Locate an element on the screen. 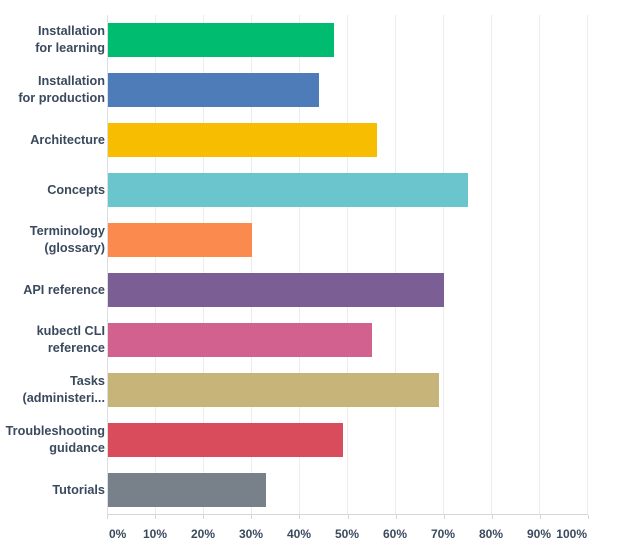  category-label: Concepts is located at coordinates (52, 190).